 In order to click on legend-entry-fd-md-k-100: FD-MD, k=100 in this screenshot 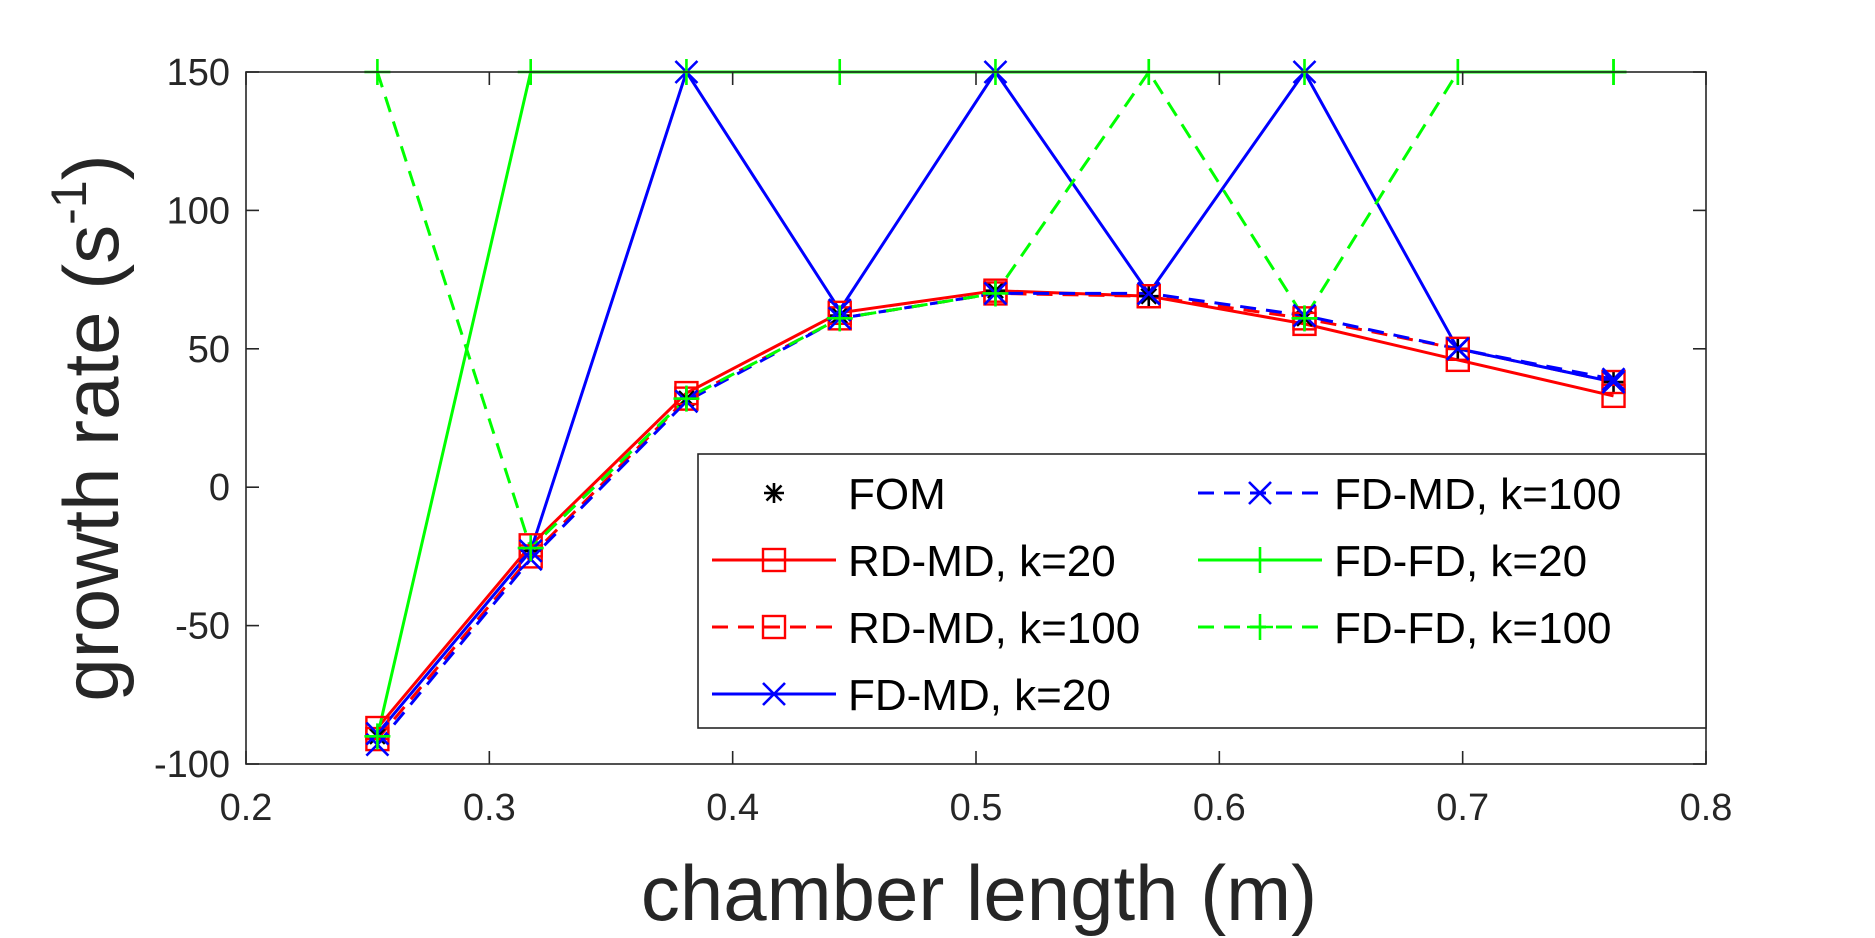, I will do `click(1409, 494)`.